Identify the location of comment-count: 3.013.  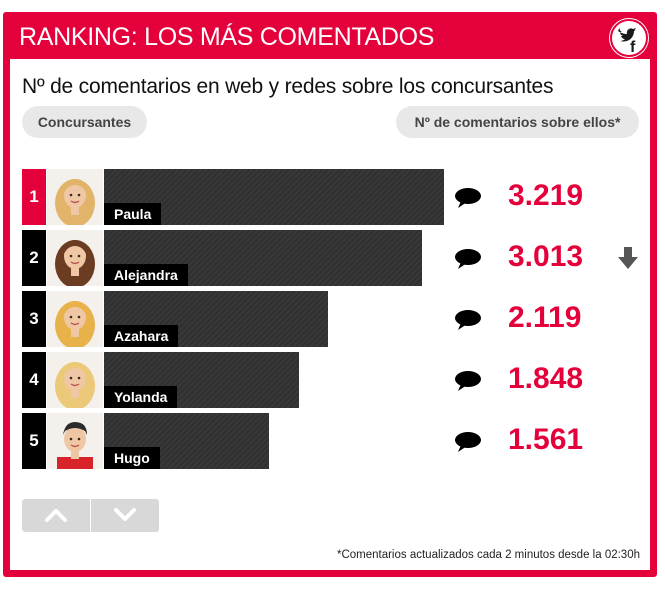
(546, 256).